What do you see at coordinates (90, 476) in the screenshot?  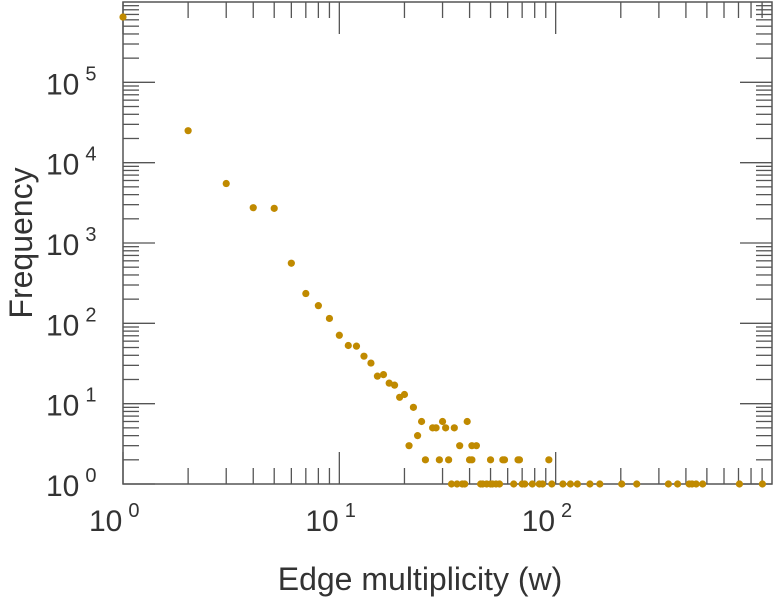 I see `y-tick-label-exponent: 0` at bounding box center [90, 476].